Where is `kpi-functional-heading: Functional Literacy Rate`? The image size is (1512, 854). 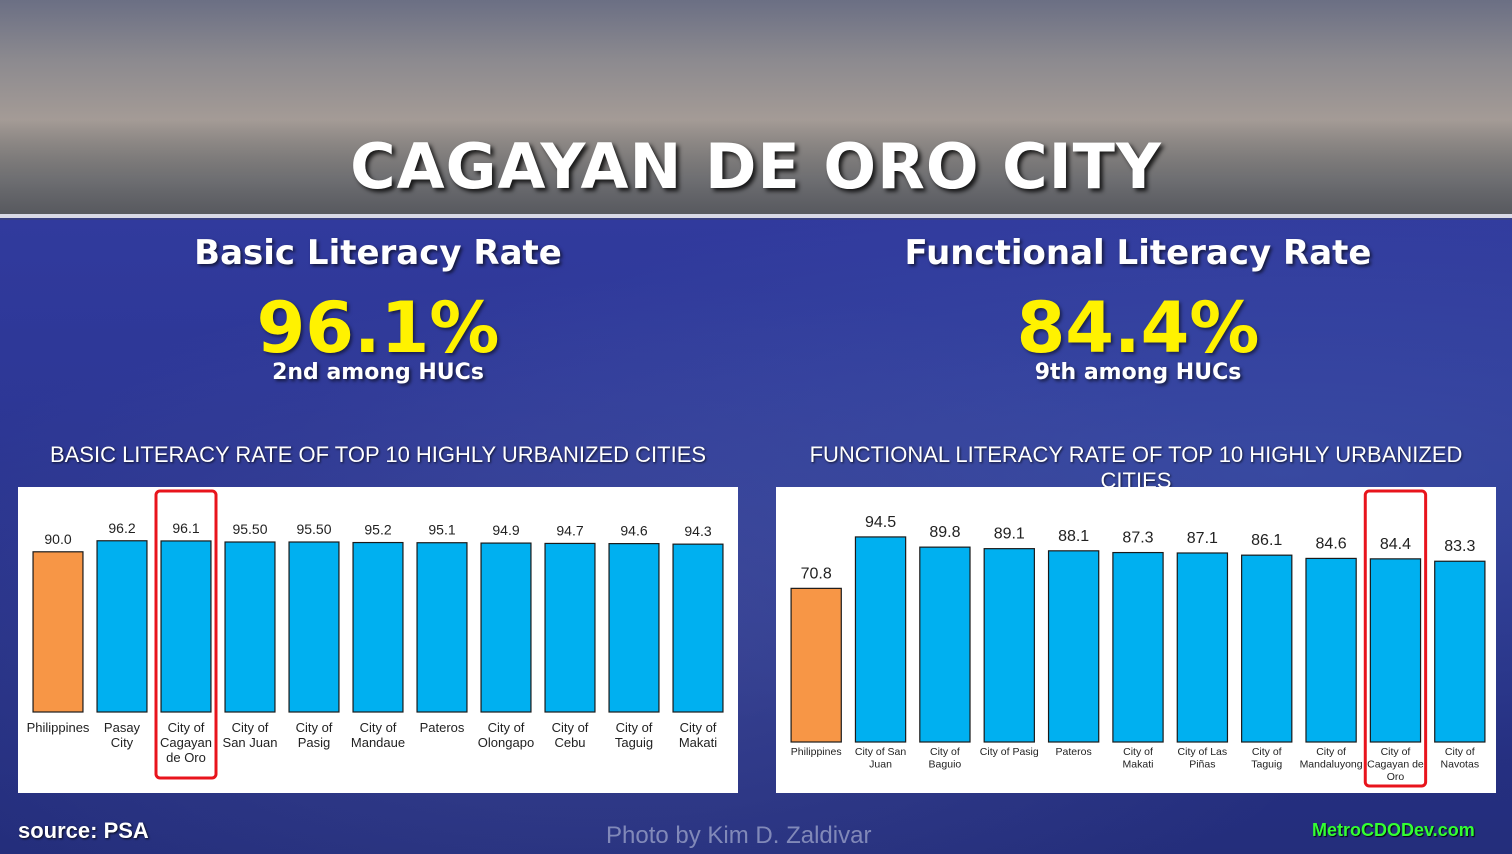
kpi-functional-heading: Functional Literacy Rate is located at coordinates (1138, 253).